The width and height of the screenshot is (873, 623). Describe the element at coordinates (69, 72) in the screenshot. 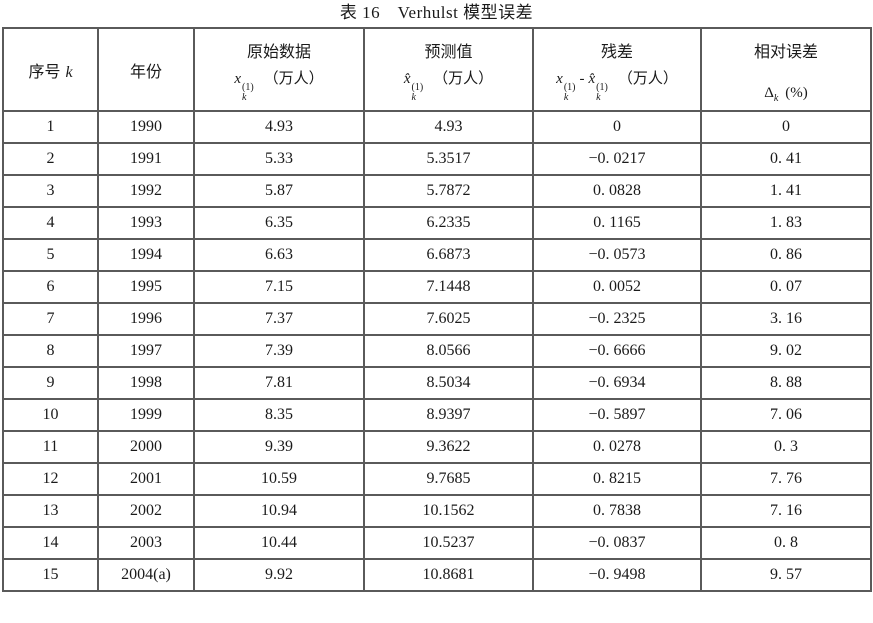

I see `header-index-var: k` at that location.